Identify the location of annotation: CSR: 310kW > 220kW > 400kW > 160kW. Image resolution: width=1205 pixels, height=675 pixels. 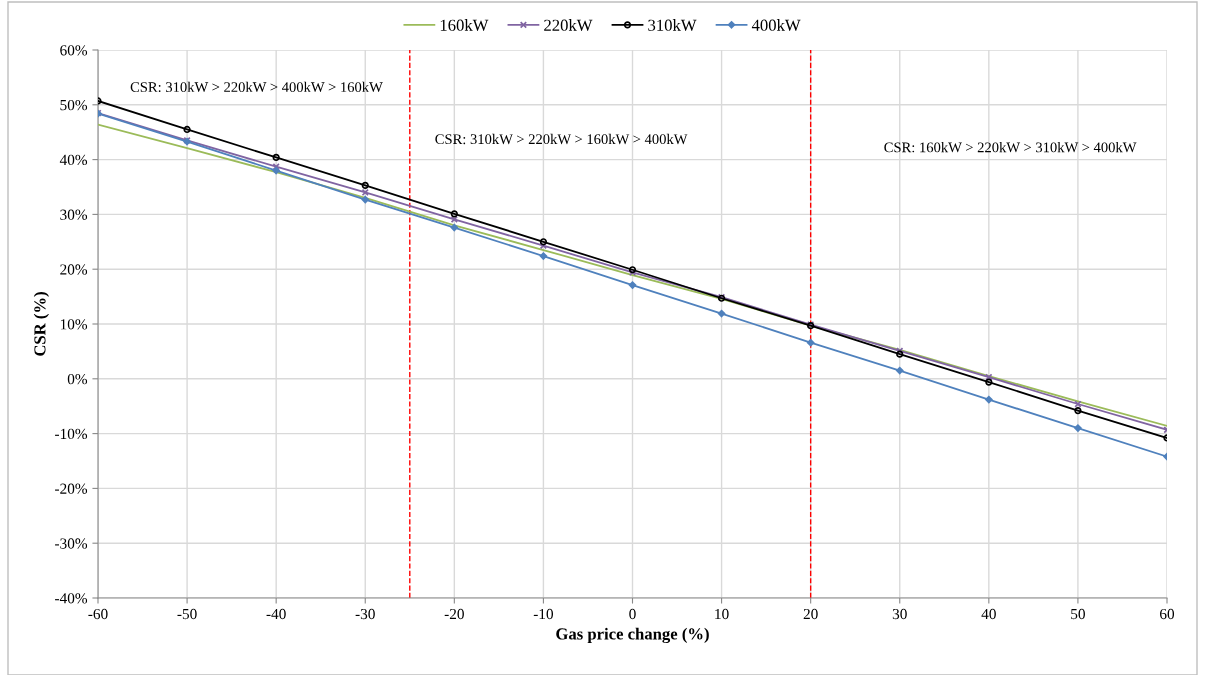
(256, 87).